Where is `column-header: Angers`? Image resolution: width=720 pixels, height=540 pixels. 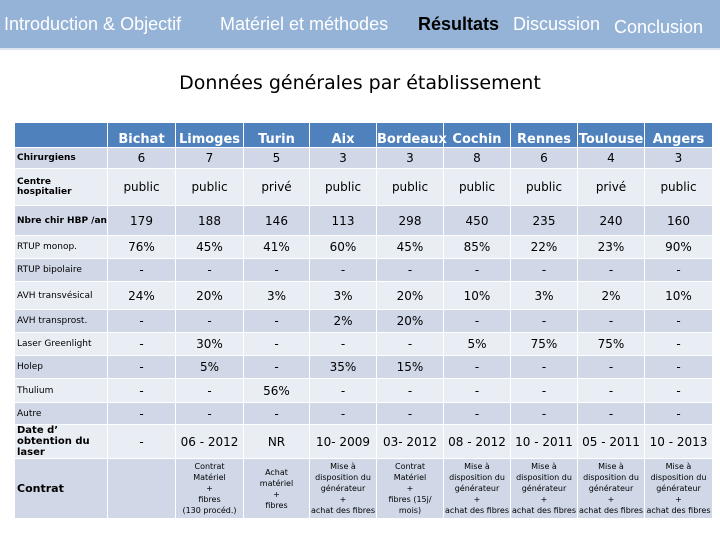
column-header: Angers is located at coordinates (678, 135).